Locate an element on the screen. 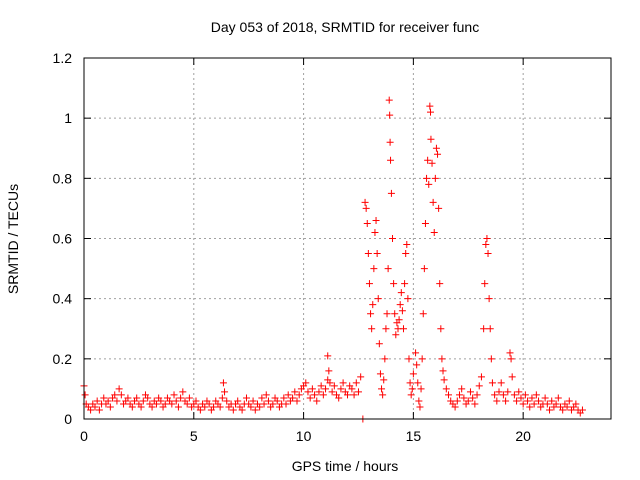 Image resolution: width=640 pixels, height=480 pixels. y-tick-label: 0.4 is located at coordinates (63, 299).